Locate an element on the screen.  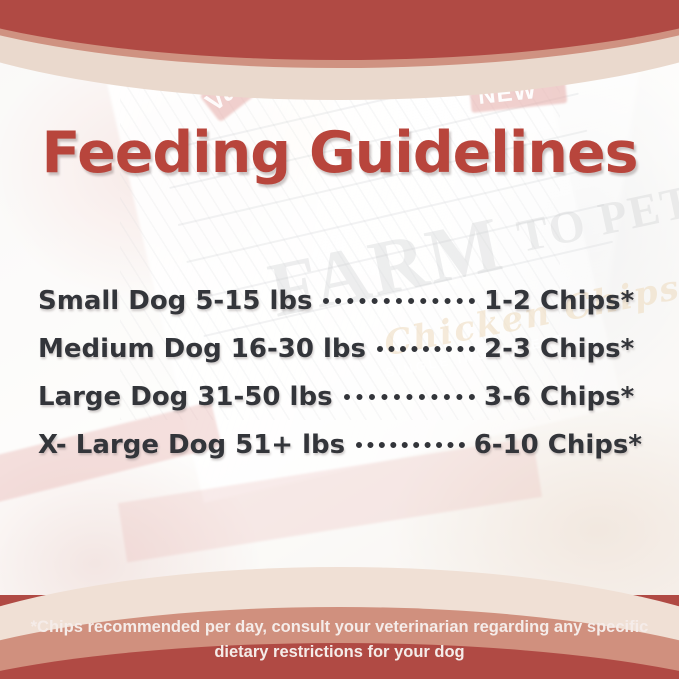
row-value-large-dog: 3-6 Chips* is located at coordinates (559, 397).